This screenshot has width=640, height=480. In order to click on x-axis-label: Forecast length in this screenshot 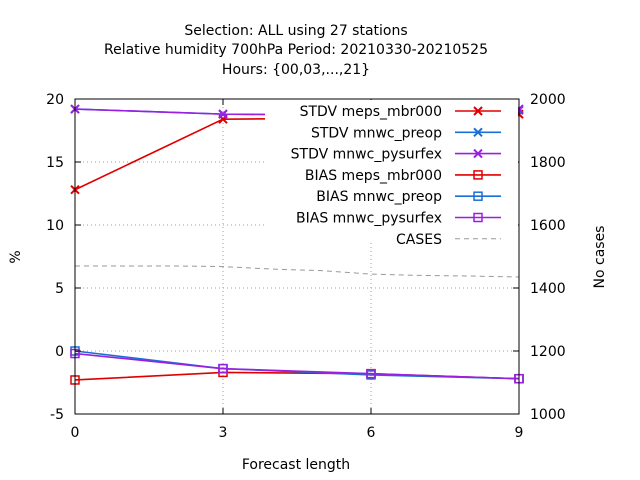, I will do `click(296, 465)`.